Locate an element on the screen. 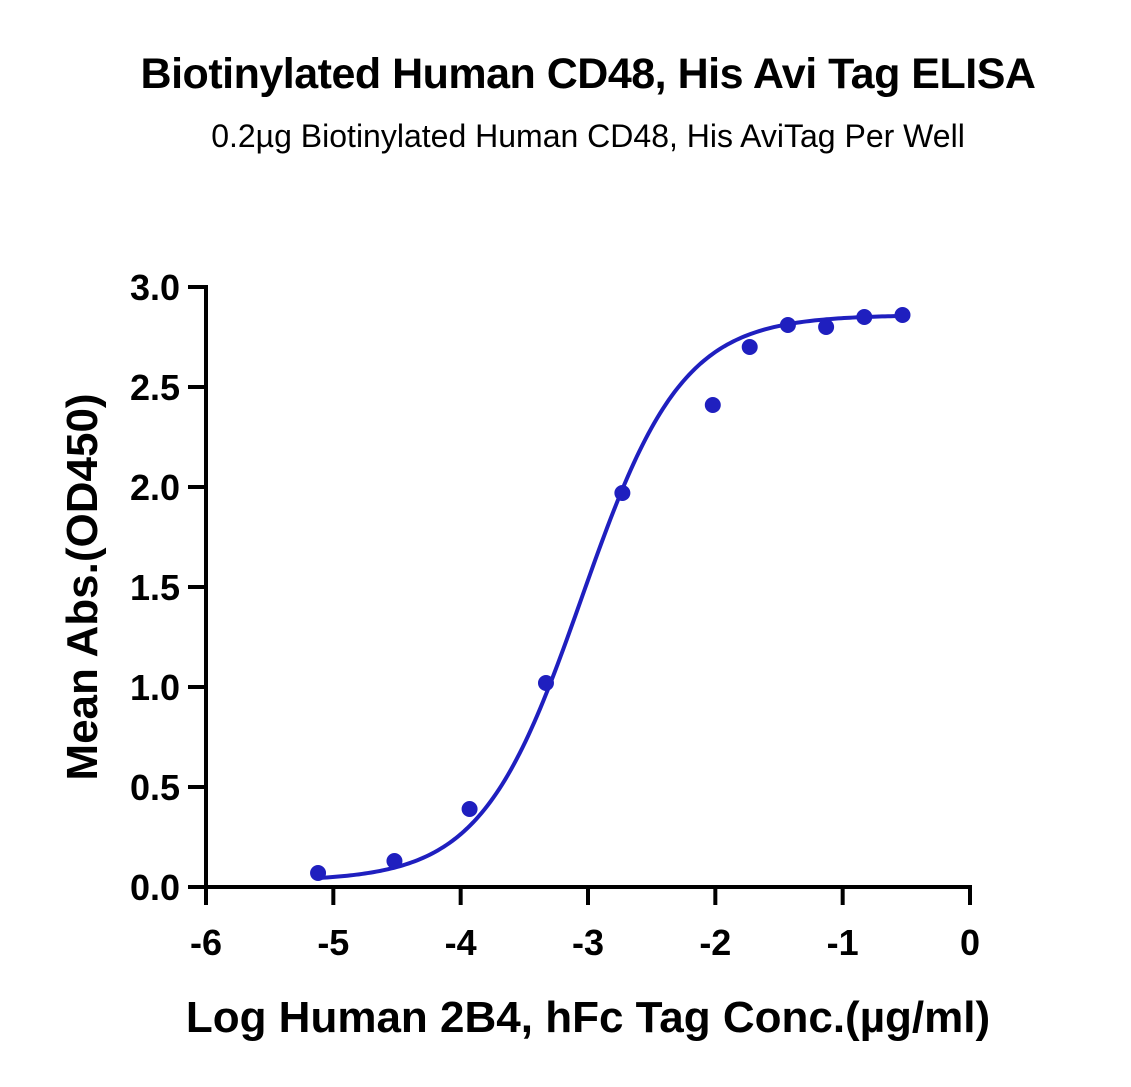 Image resolution: width=1131 pixels, height=1087 pixels. x-tick-label: -3 is located at coordinates (588, 942).